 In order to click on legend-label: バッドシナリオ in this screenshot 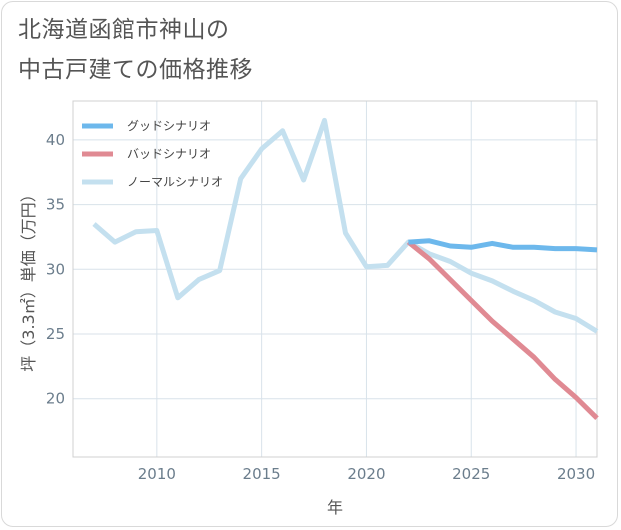, I will do `click(169, 154)`.